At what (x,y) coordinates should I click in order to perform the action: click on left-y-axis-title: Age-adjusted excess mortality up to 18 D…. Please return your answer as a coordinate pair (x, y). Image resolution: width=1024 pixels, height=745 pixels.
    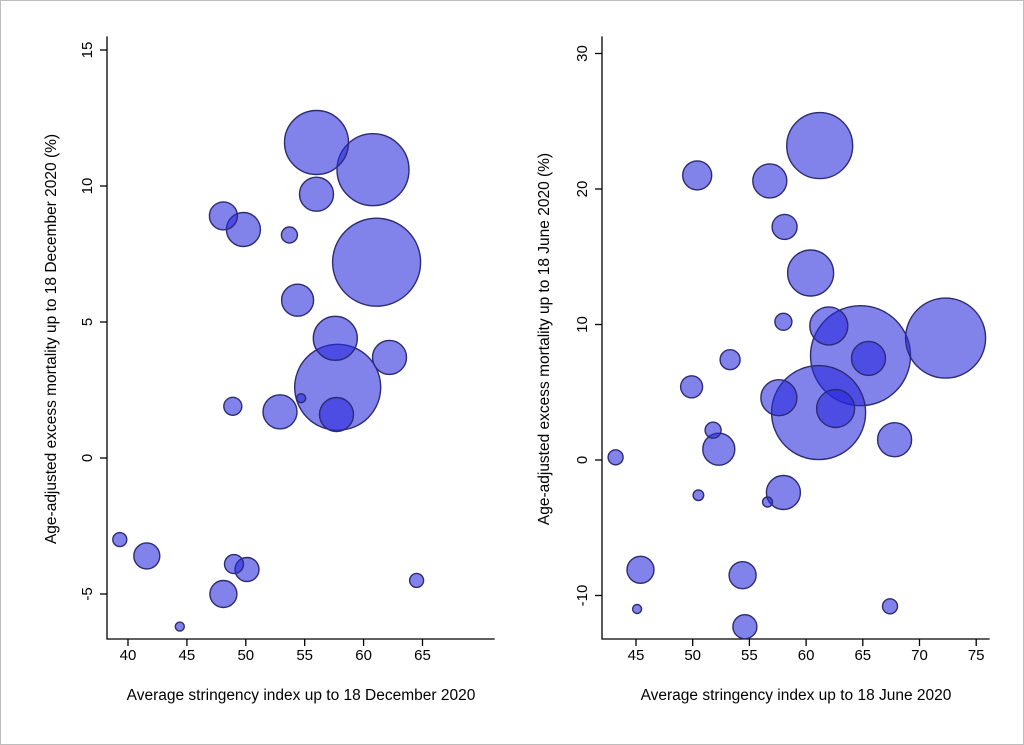
    Looking at the image, I should click on (51, 339).